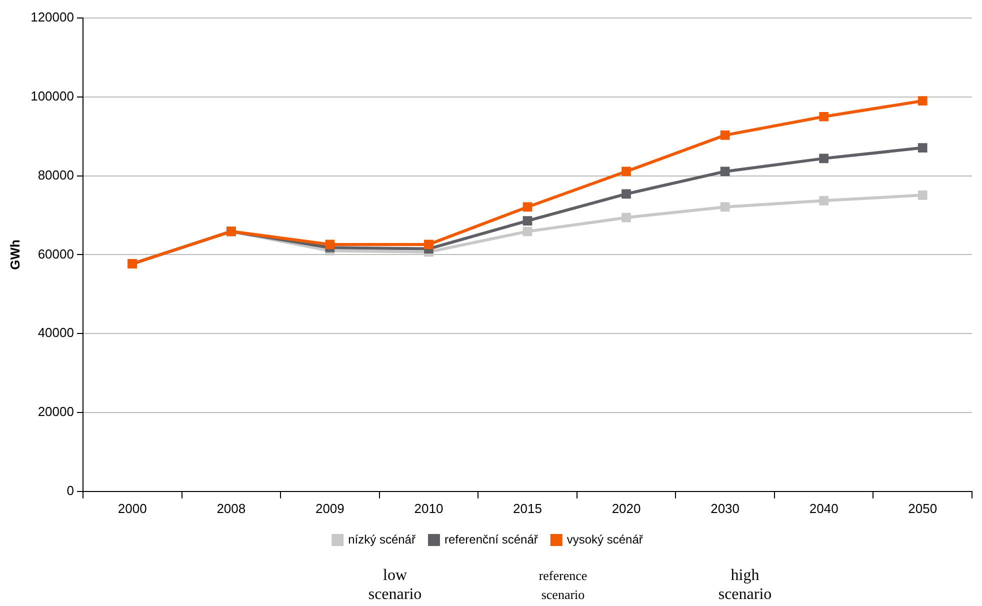 The height and width of the screenshot is (606, 982). Describe the element at coordinates (70, 490) in the screenshot. I see `y-tick-label: 0` at that location.